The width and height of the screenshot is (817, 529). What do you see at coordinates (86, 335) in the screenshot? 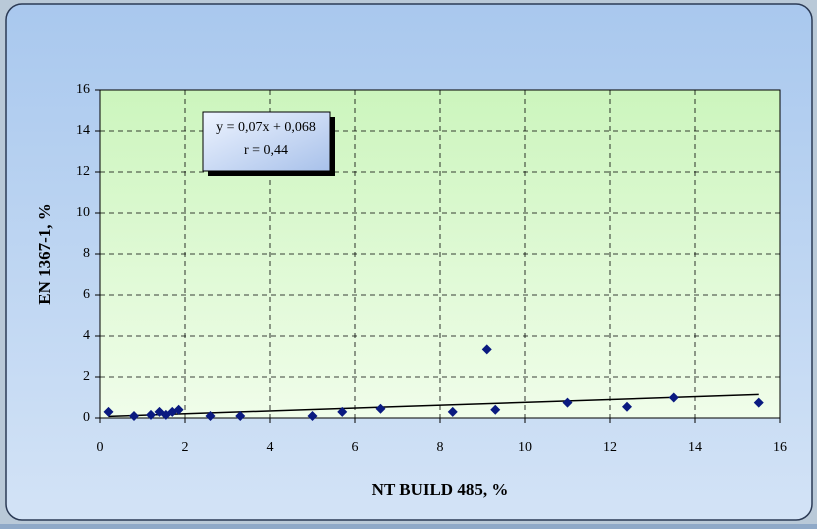
I see `y-tick-label: 4` at bounding box center [86, 335].